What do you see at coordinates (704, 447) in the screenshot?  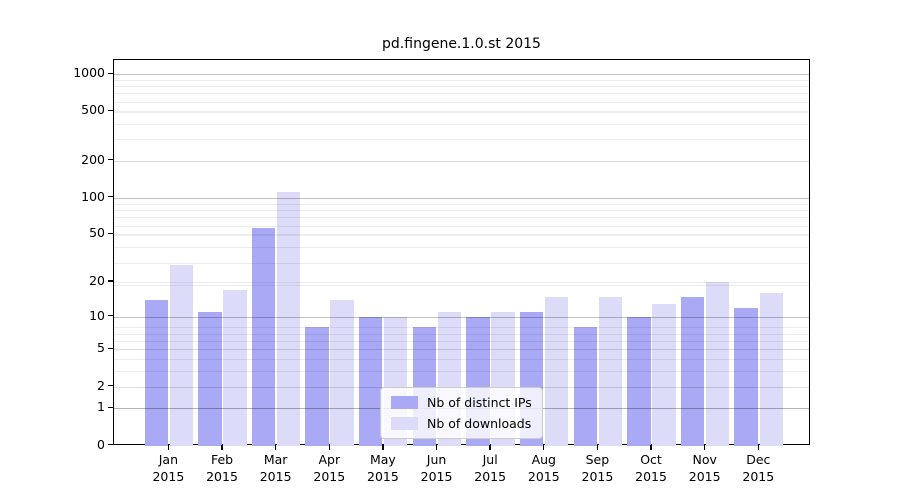 I see `x-tick-mark-nov` at bounding box center [704, 447].